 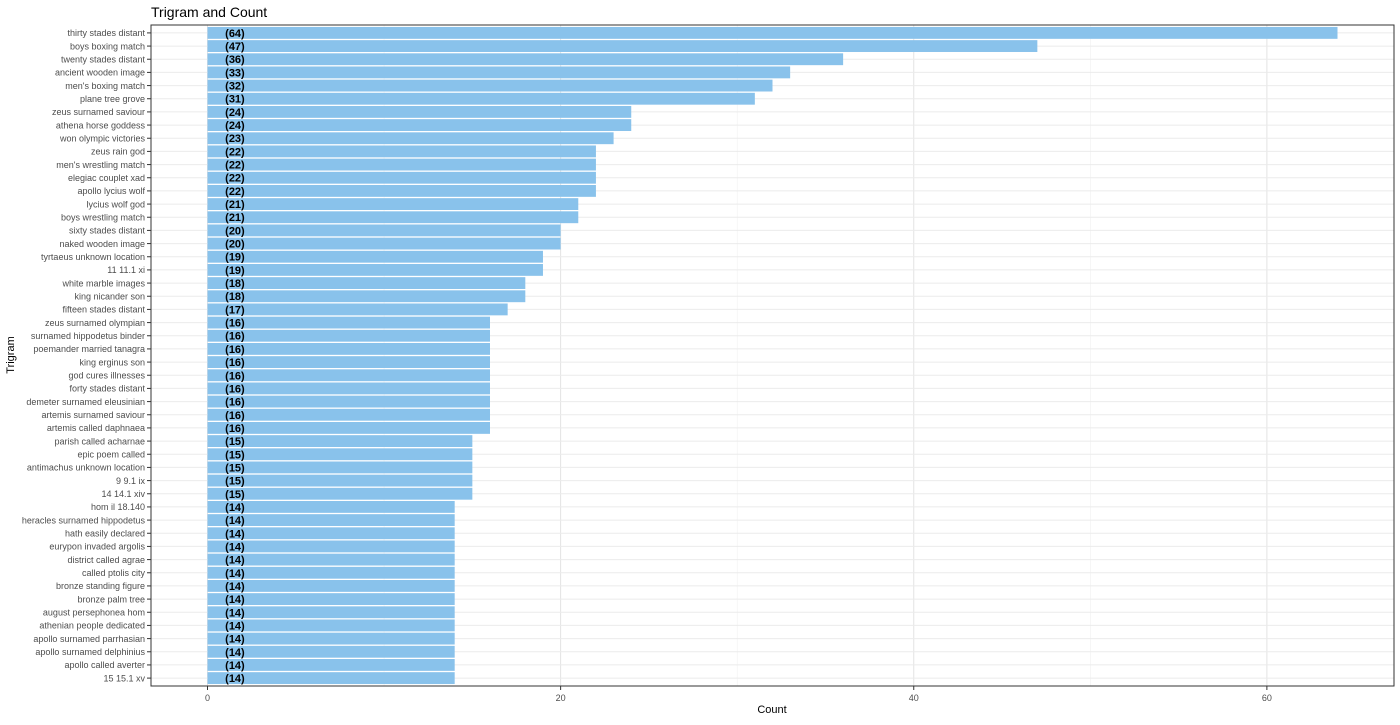 I want to click on y-tick-label: 11 11.1 xi, so click(x=126, y=270).